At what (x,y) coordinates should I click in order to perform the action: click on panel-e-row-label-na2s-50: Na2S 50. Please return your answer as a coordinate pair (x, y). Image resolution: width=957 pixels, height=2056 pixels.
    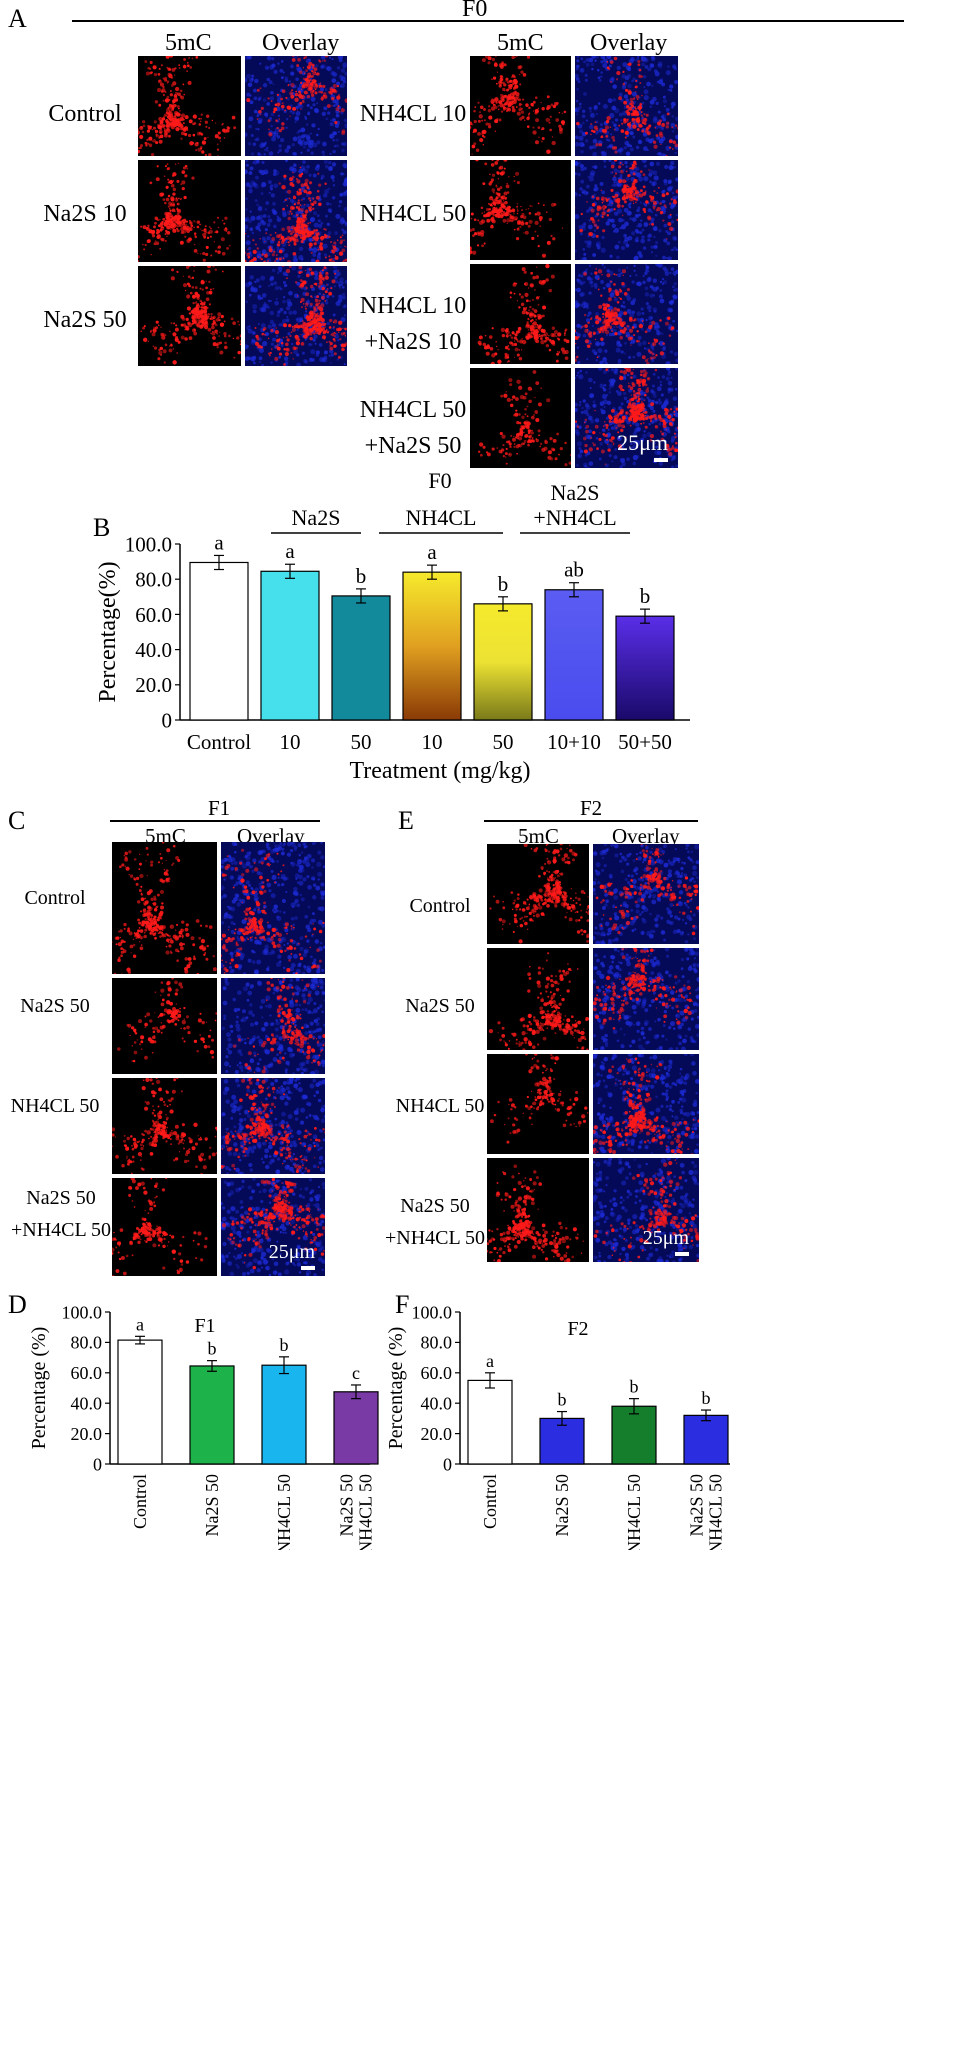
    Looking at the image, I should click on (440, 1006).